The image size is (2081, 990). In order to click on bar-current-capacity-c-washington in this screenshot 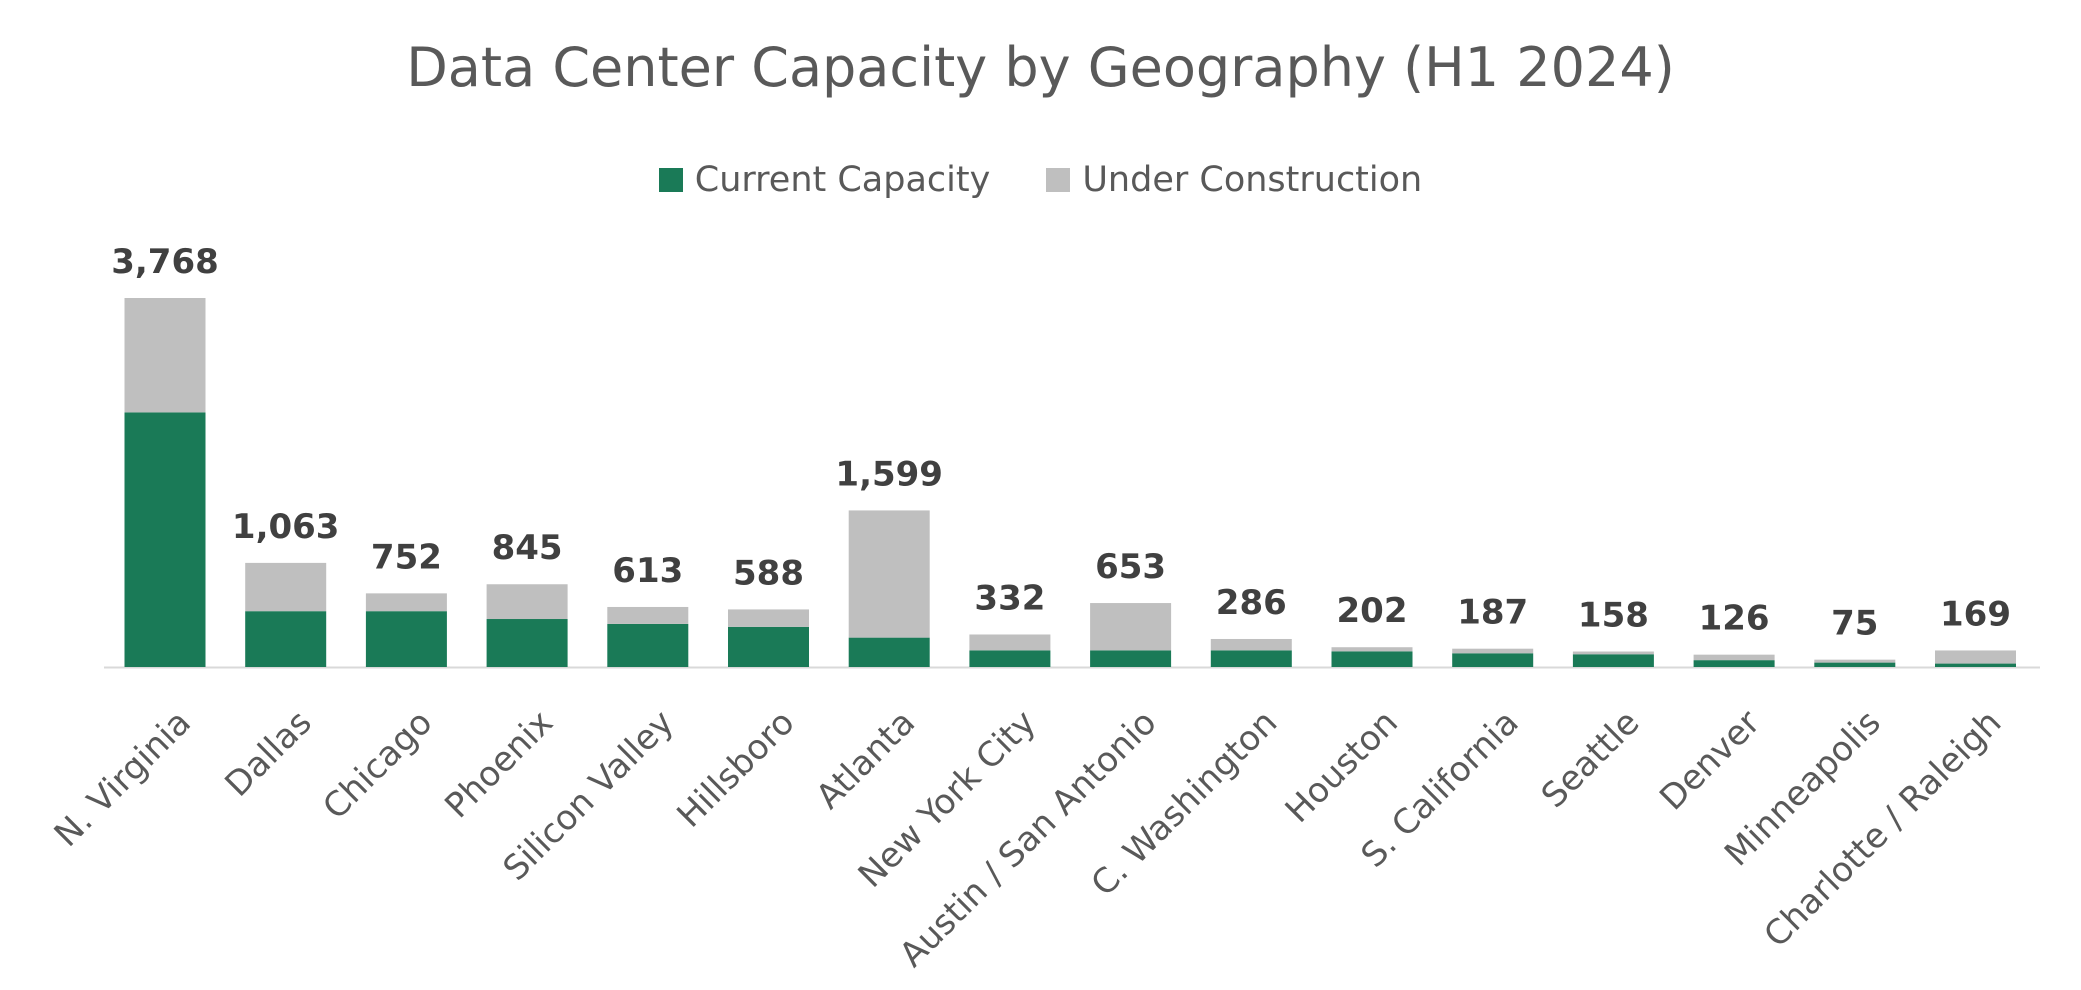, I will do `click(1251, 658)`.